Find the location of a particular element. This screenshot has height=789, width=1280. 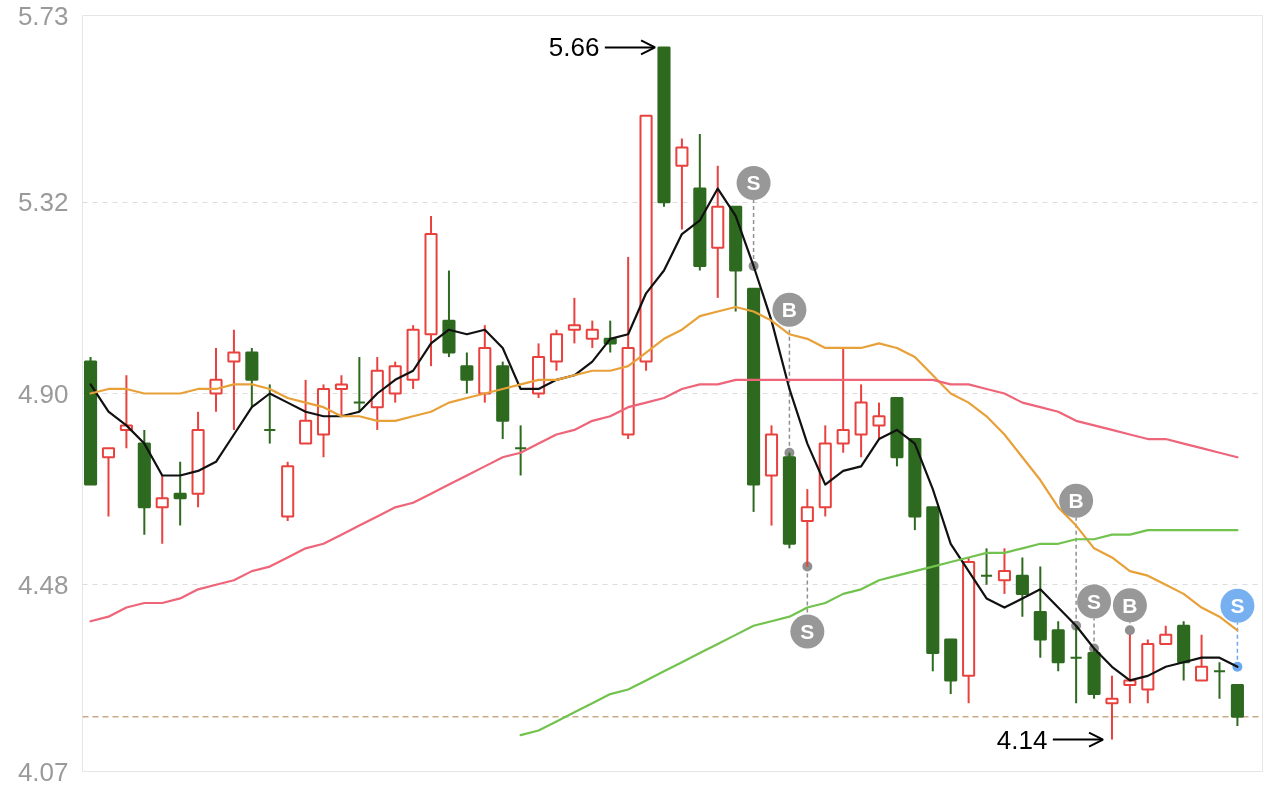

point is located at coordinates (1129, 630).